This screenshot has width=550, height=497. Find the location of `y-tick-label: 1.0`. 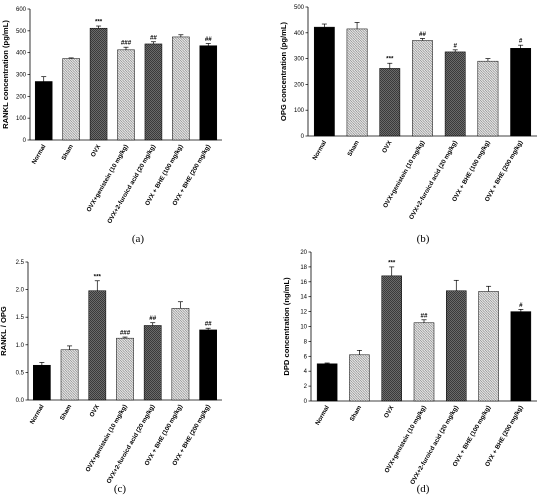

y-tick-label: 1.0 is located at coordinates (20, 346).